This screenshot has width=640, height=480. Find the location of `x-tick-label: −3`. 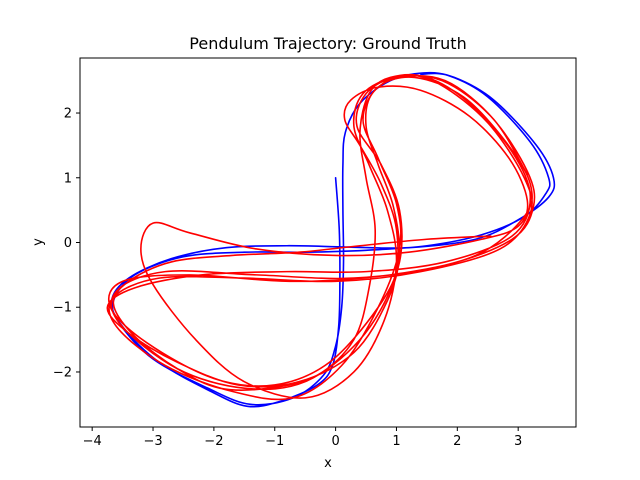

x-tick-label: −3 is located at coordinates (152, 441).